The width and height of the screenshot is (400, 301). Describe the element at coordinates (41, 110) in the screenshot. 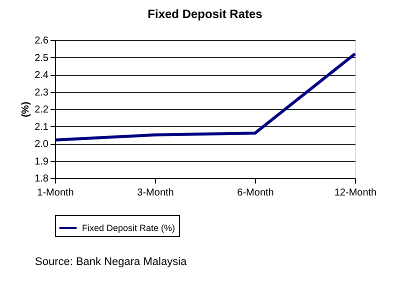

I see `y-tick-label: 2.2` at that location.